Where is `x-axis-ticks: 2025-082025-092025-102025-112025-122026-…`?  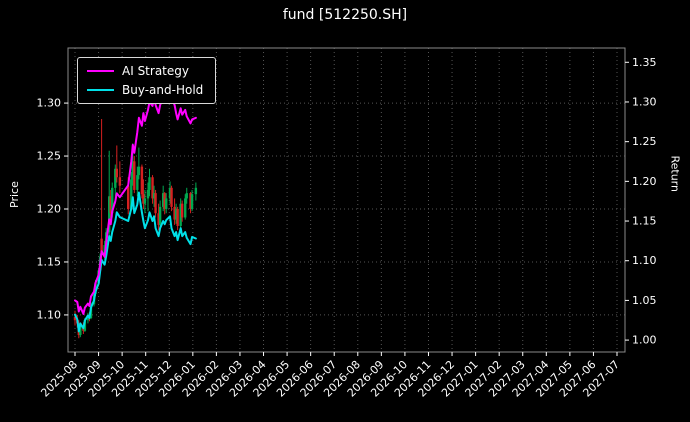
x-axis-ticks: 2025-082025-092025-102025-112025-122026-… is located at coordinates (330, 376).